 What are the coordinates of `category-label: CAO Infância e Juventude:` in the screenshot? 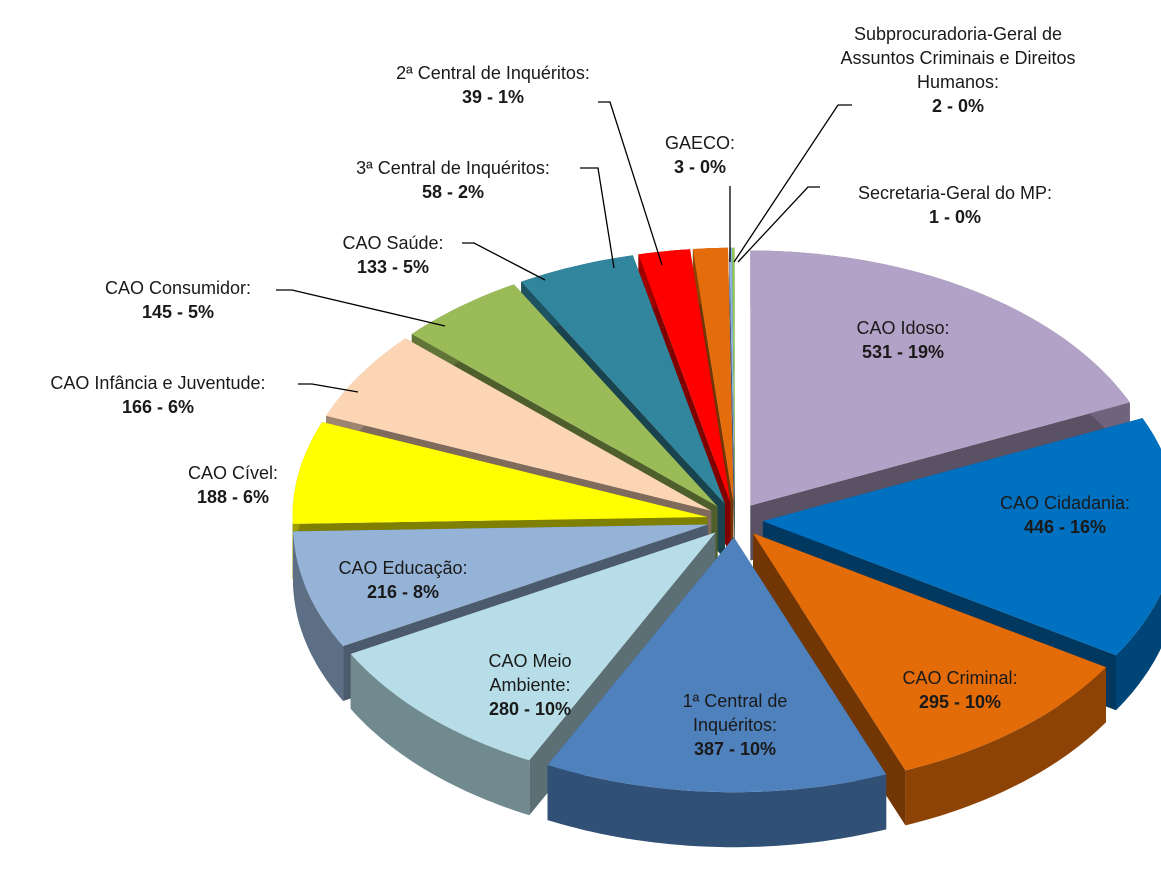 It's located at (158, 383).